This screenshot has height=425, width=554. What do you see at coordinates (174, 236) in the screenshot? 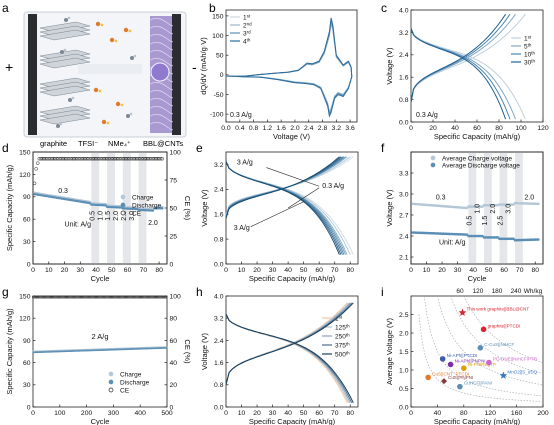
I see `y2-tick-label: 25` at bounding box center [174, 236].